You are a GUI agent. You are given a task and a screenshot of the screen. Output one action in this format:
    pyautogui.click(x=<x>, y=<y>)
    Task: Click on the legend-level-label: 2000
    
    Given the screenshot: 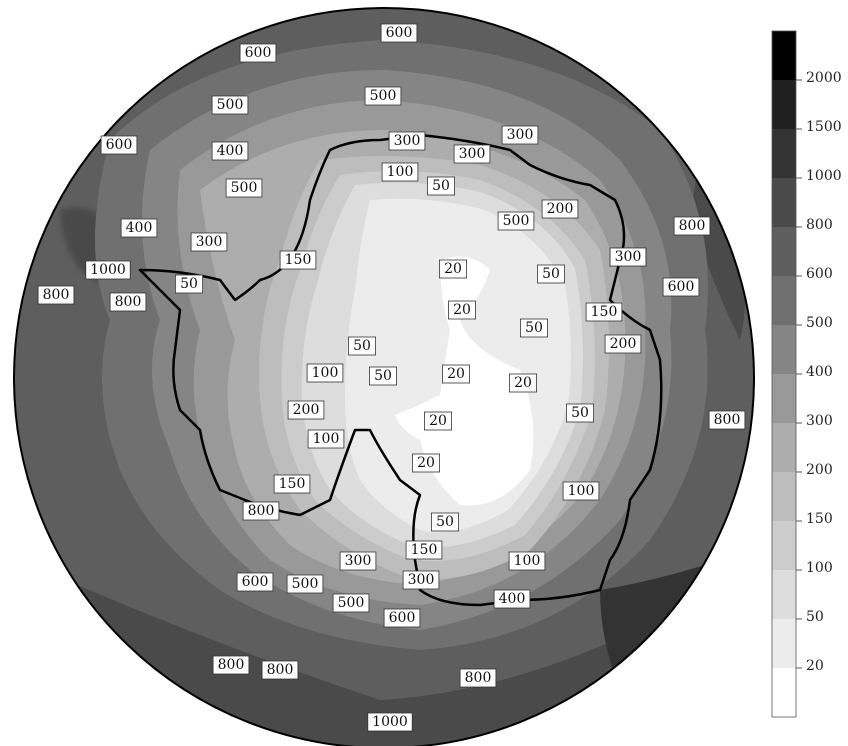 What is the action you would take?
    pyautogui.click(x=824, y=78)
    